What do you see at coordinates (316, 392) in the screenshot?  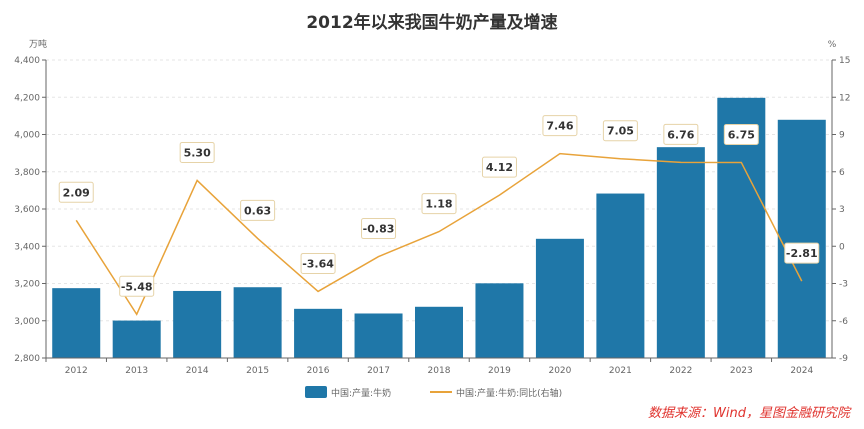 I see `legend-bar-swatch` at bounding box center [316, 392].